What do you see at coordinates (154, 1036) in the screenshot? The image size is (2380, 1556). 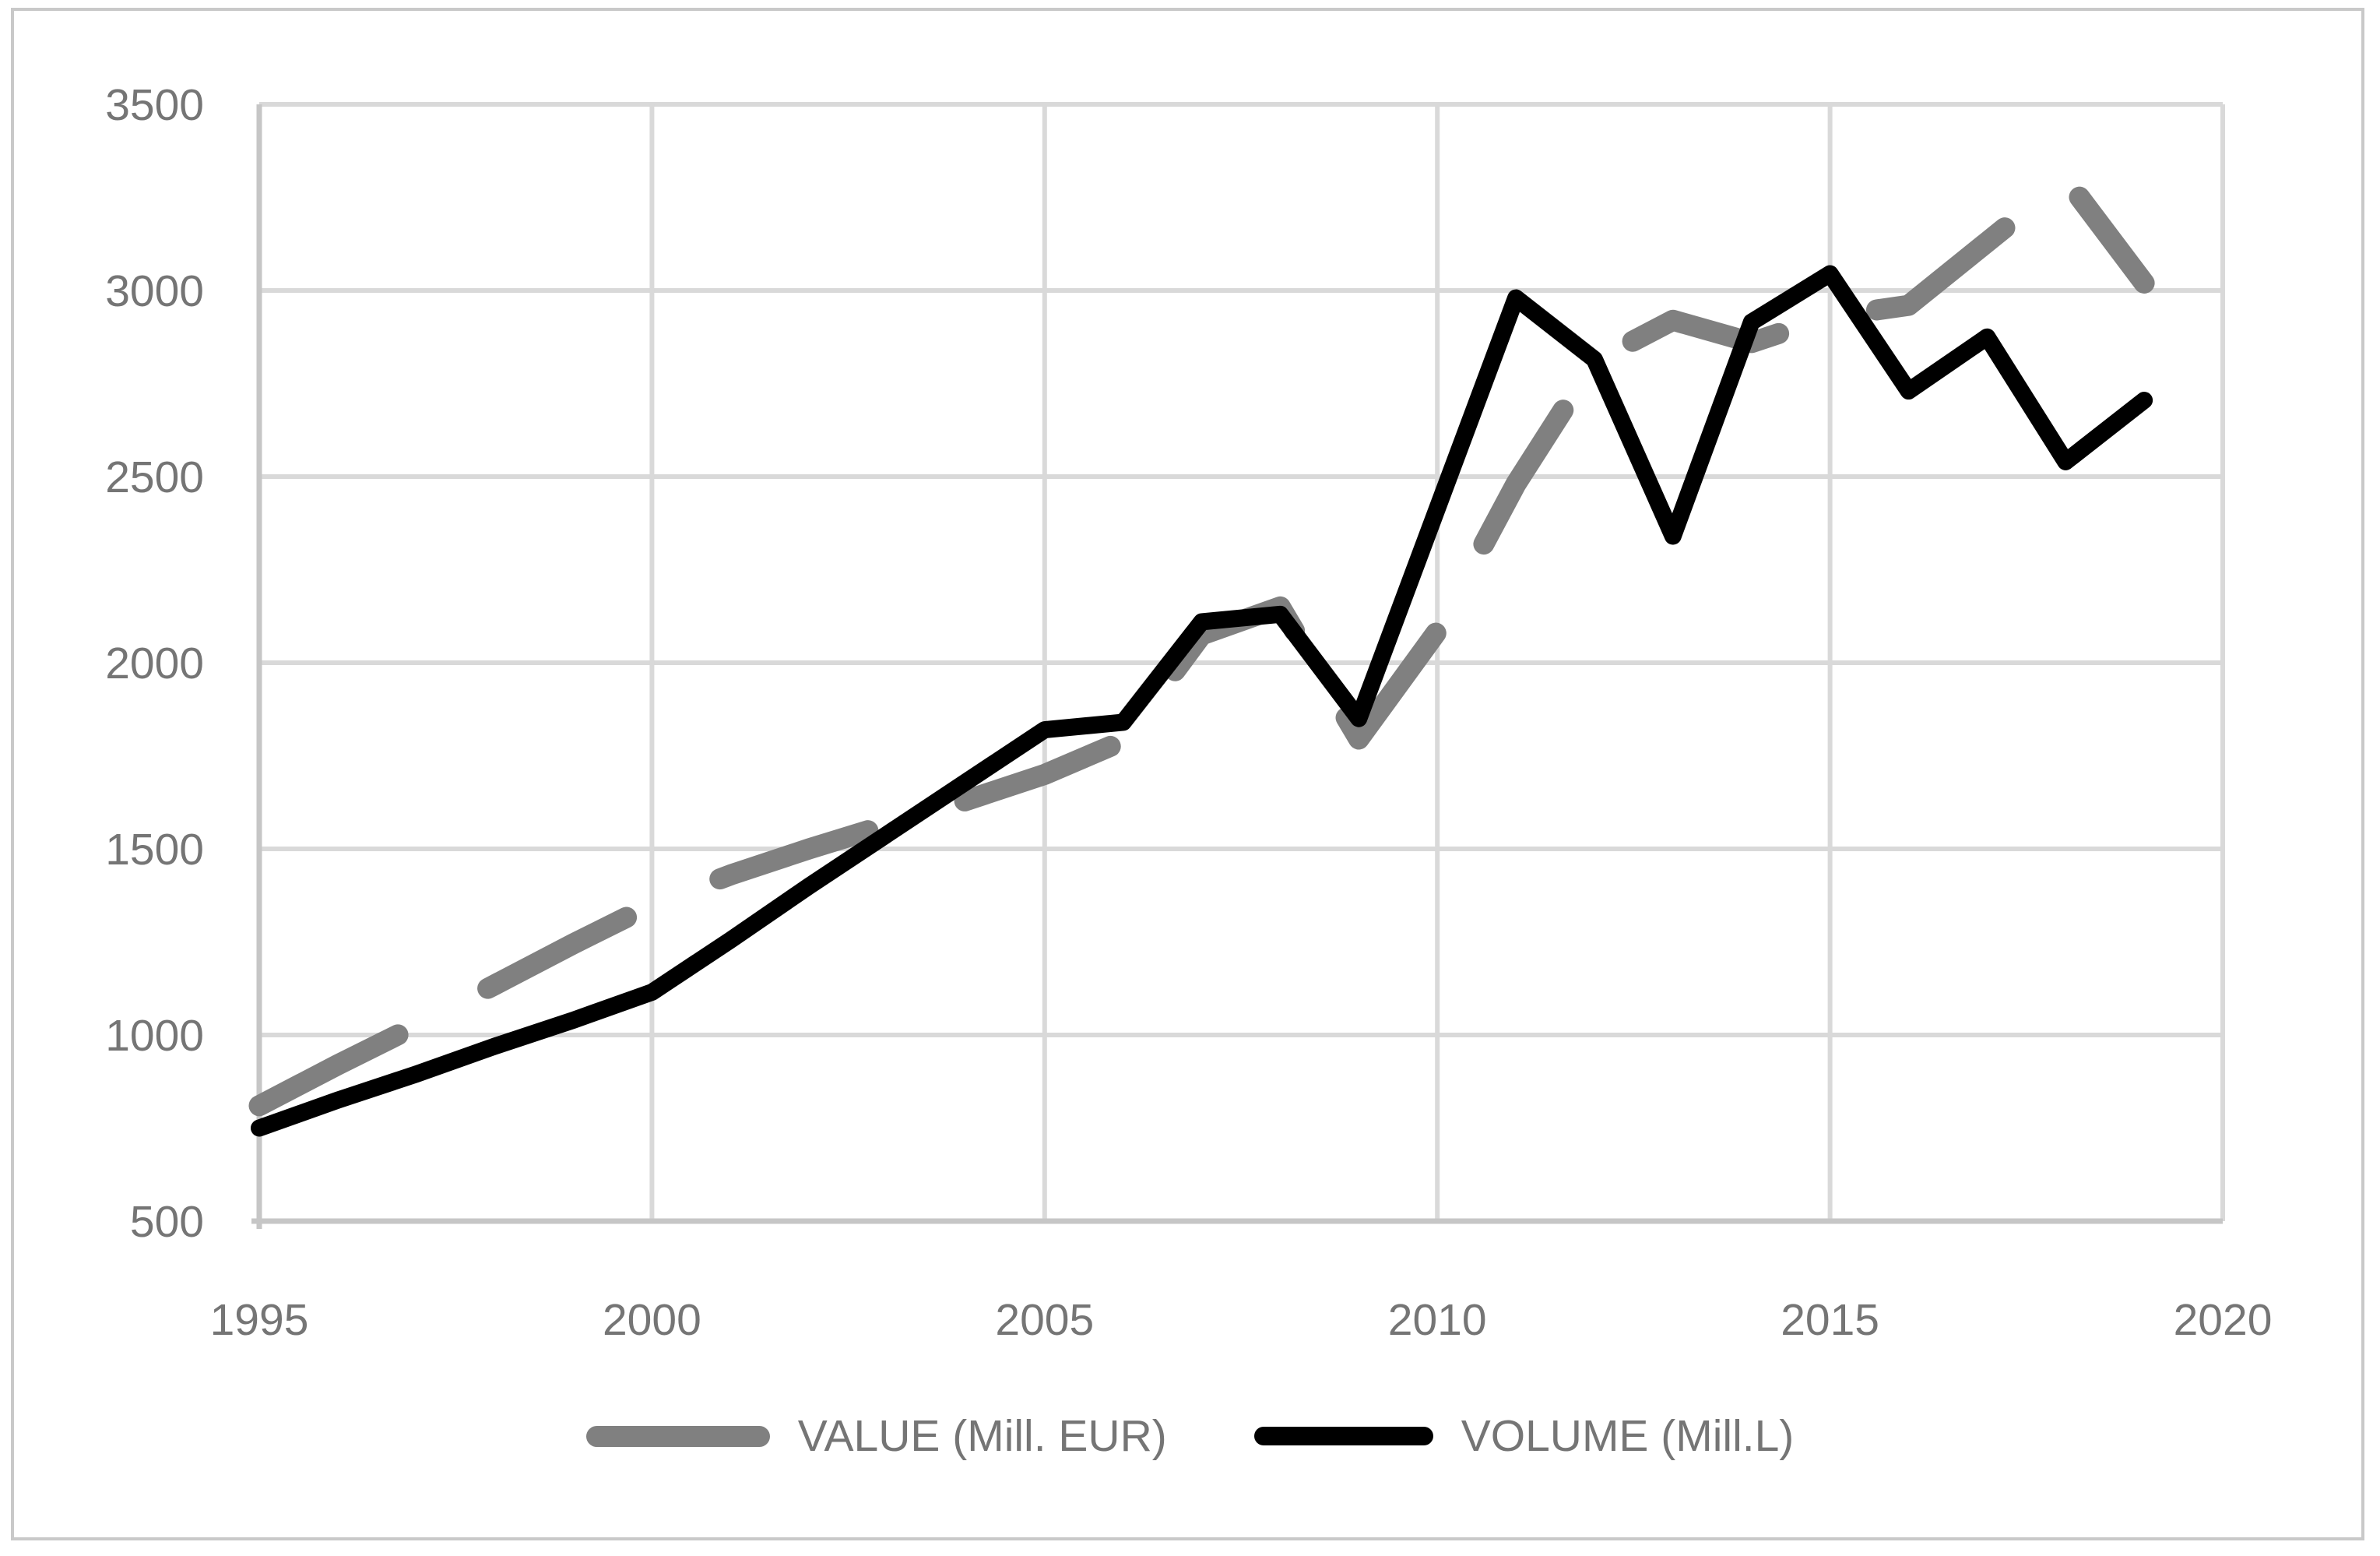 I see `y-tick-label: 1000` at bounding box center [154, 1036].